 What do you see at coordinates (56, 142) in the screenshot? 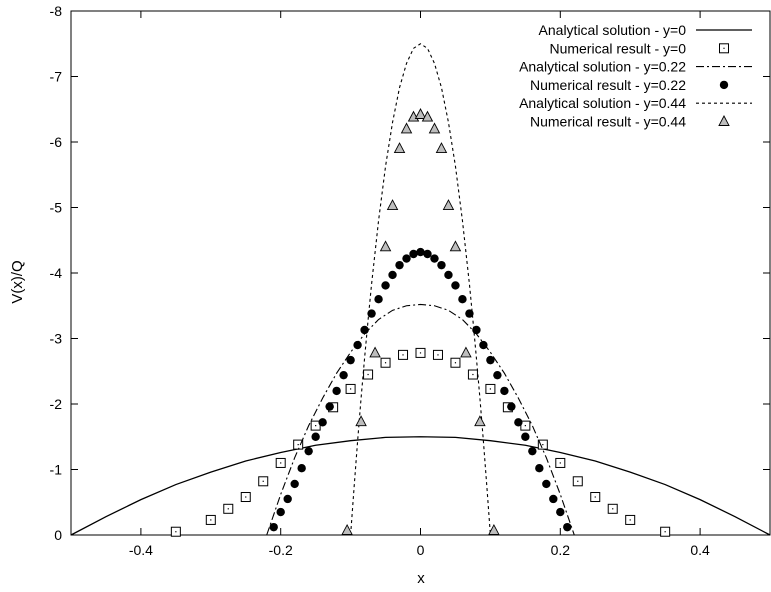
I see `y-tick-label: -6` at bounding box center [56, 142].